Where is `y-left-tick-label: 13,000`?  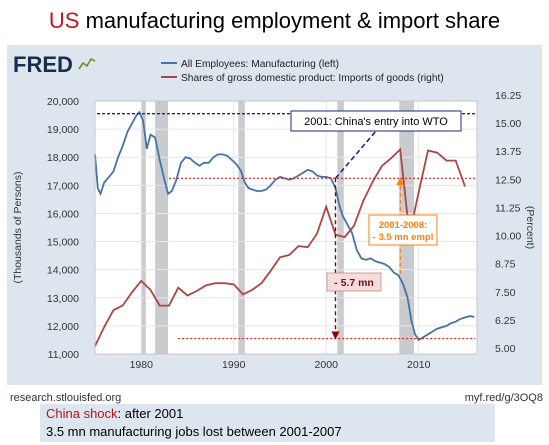
y-left-tick-label: 13,000 is located at coordinates (63, 299).